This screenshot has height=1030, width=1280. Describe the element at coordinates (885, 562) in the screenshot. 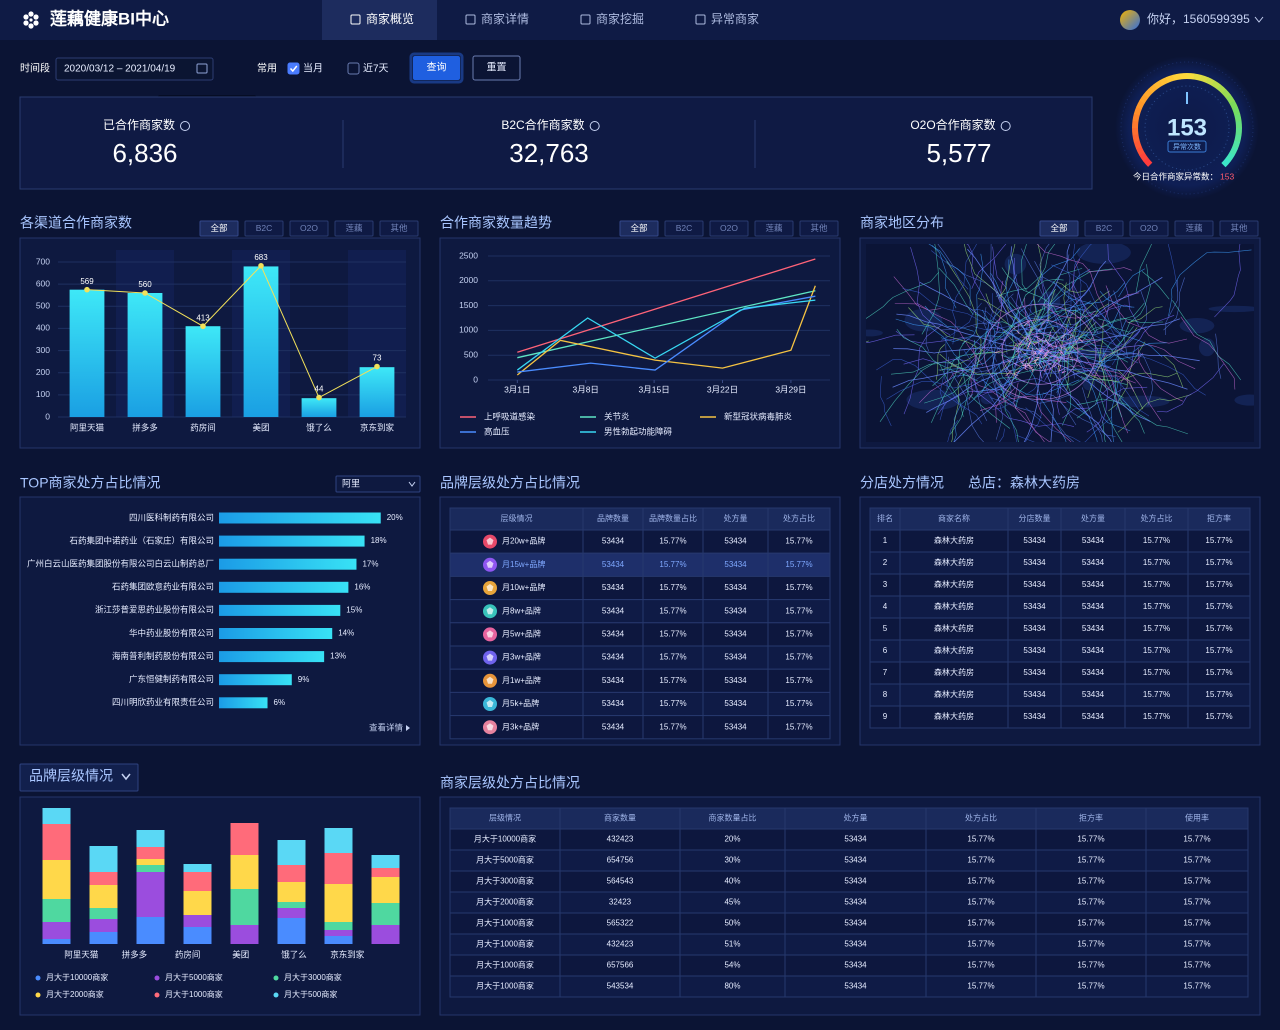

I see `table-cell: 2` at that location.